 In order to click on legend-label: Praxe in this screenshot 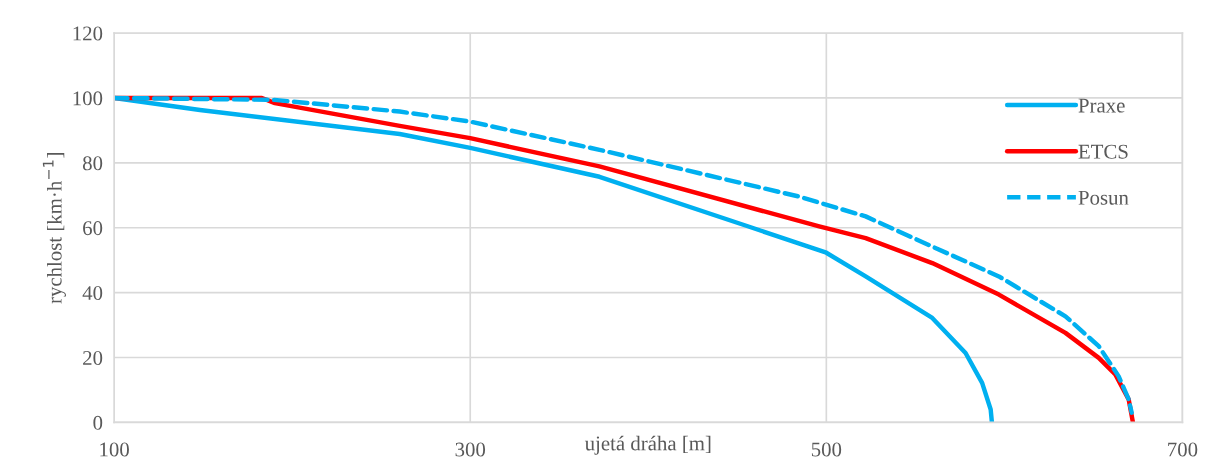, I will do `click(1101, 105)`.